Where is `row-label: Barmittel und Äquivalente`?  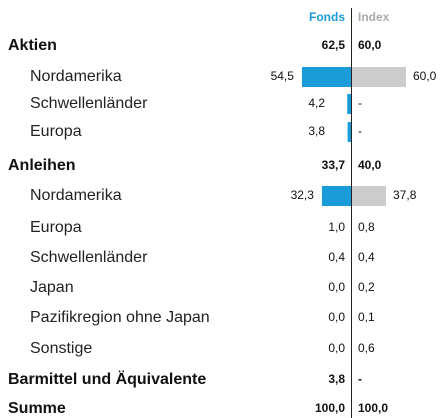
row-label: Barmittel und Äquivalente is located at coordinates (107, 379).